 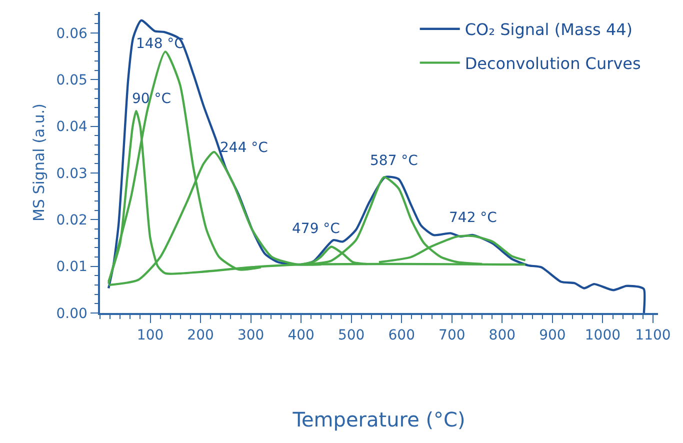 What do you see at coordinates (394, 161) in the screenshot?
I see `annotation: 587 °C` at bounding box center [394, 161].